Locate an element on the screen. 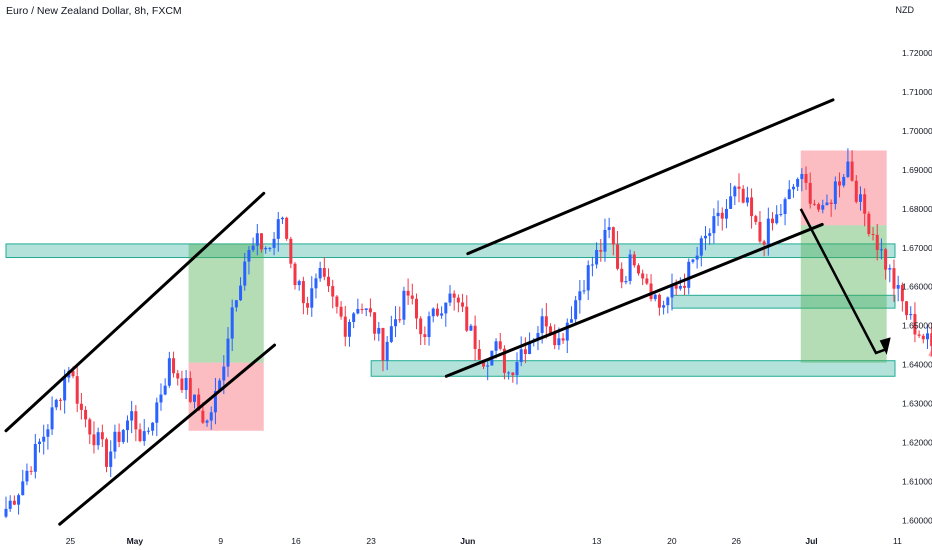 The height and width of the screenshot is (550, 932). long-position-target is located at coordinates (226, 303).